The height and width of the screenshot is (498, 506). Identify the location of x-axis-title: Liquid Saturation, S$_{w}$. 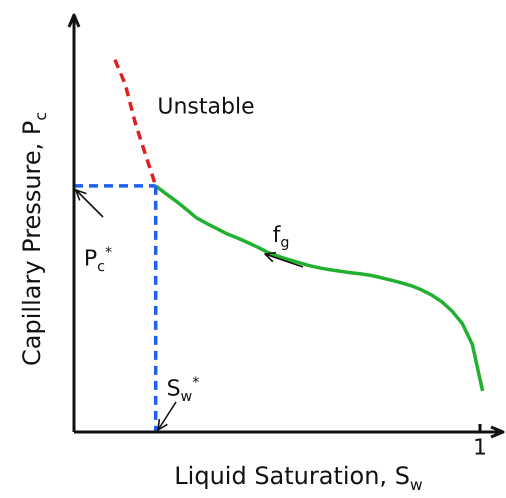
(298, 478).